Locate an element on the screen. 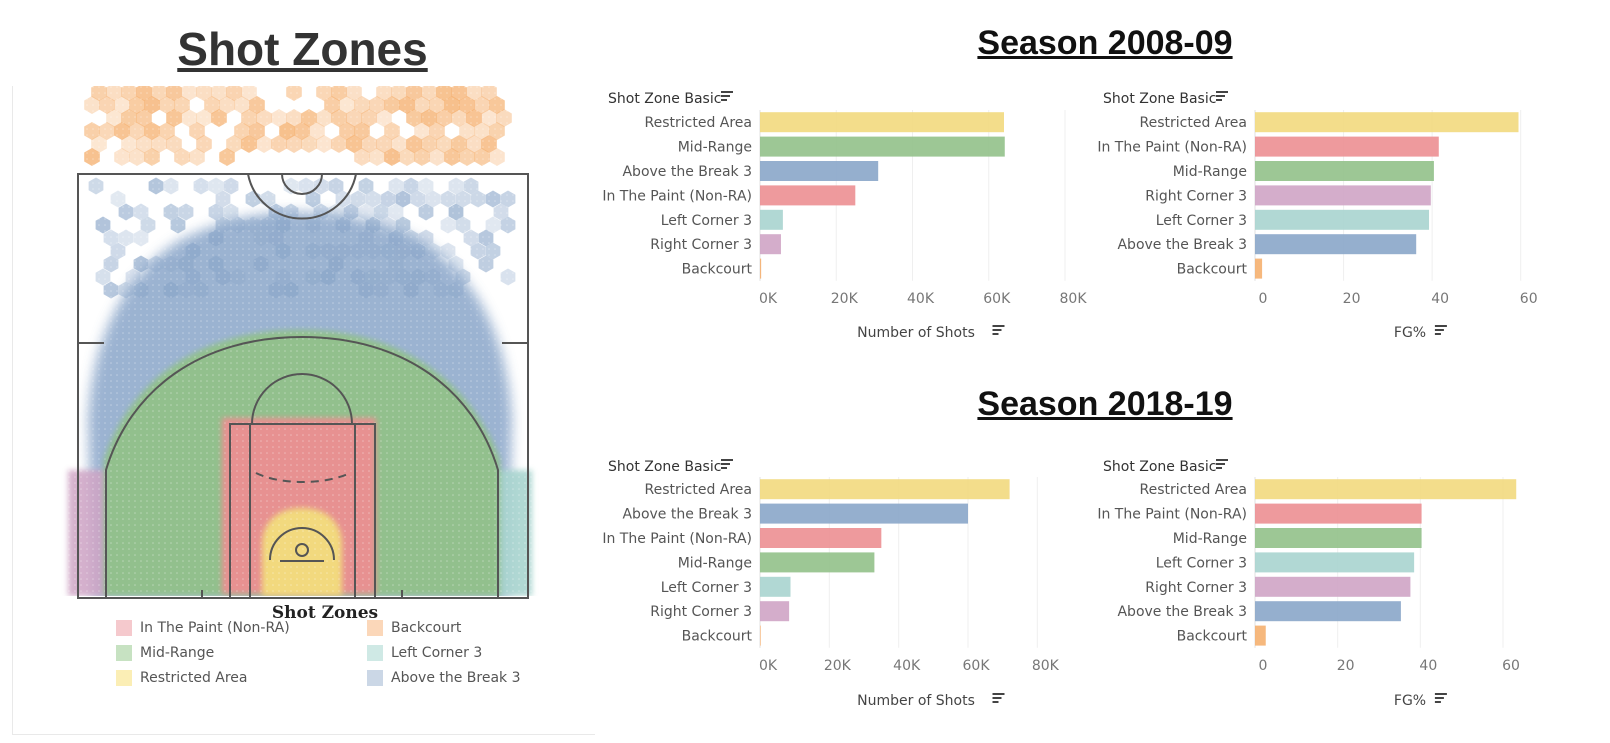 The height and width of the screenshot is (743, 1610). page-title: Shot Zones is located at coordinates (302, 49).